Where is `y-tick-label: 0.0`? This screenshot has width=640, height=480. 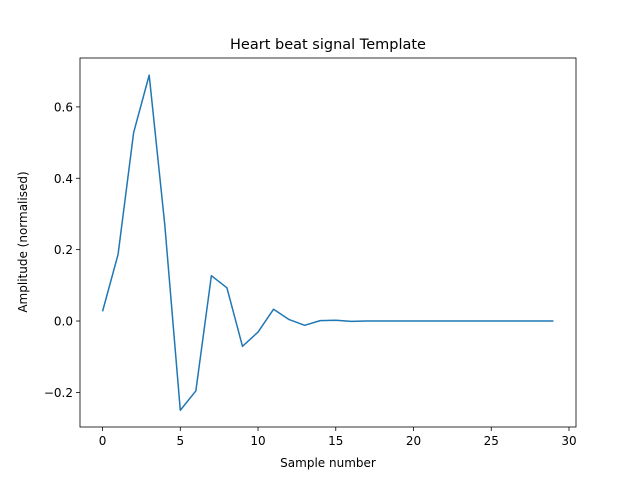 y-tick-label: 0.0 is located at coordinates (63, 322).